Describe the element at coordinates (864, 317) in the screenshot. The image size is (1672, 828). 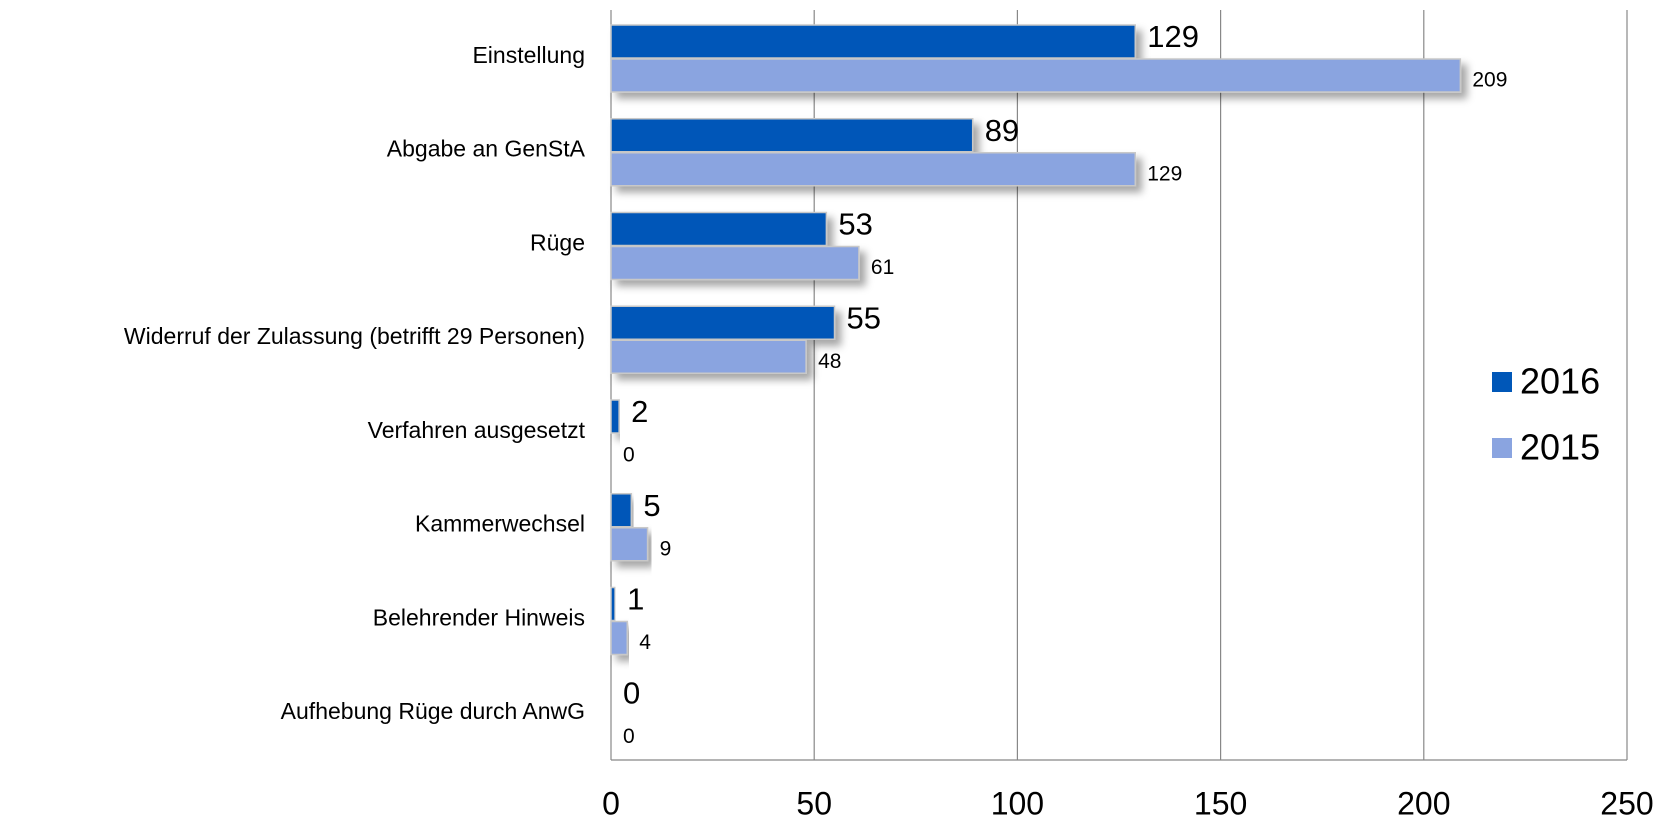
I see `data-label: 55` at that location.